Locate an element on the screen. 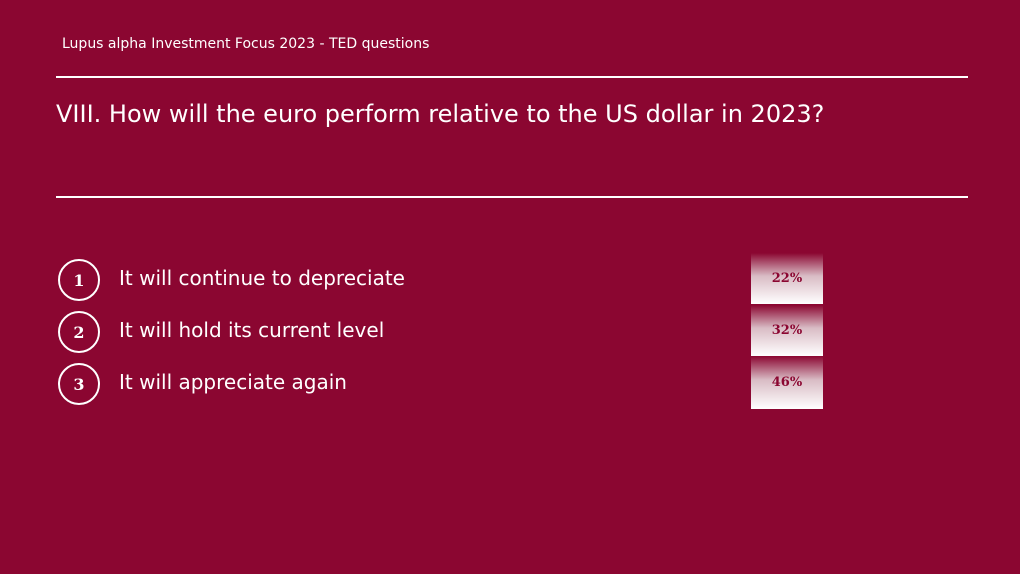  option-number: 2 is located at coordinates (79, 332).